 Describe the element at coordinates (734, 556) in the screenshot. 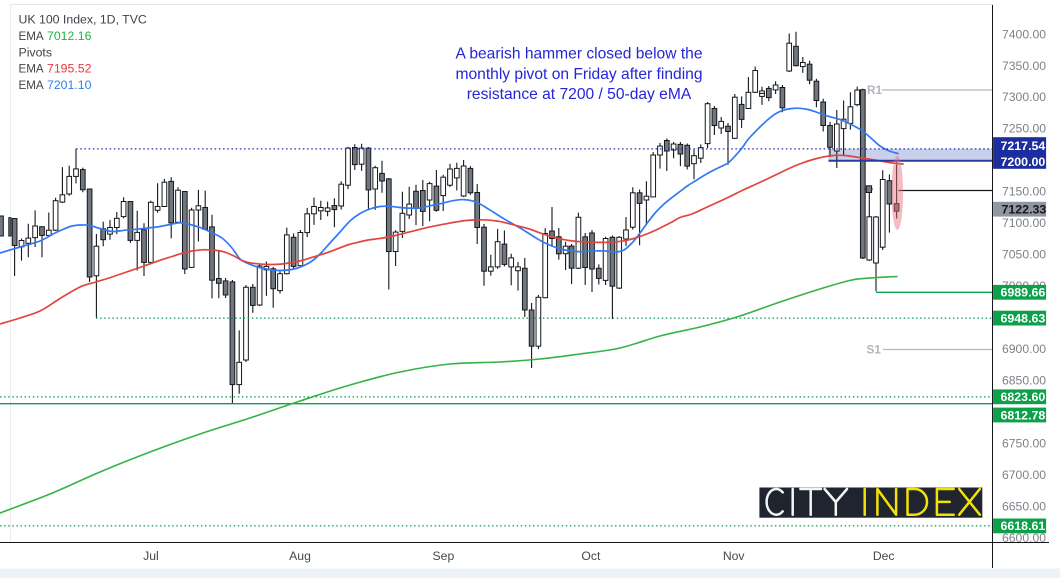

I see `svg-text: Nov` at that location.